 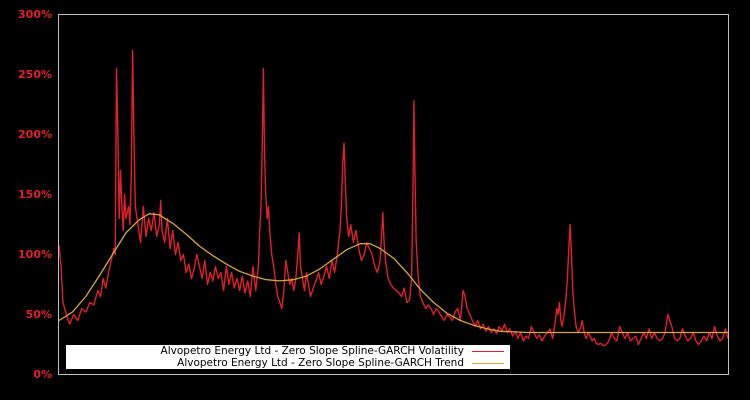 What do you see at coordinates (488, 351) in the screenshot?
I see `legend-swatch-volatility` at bounding box center [488, 351].